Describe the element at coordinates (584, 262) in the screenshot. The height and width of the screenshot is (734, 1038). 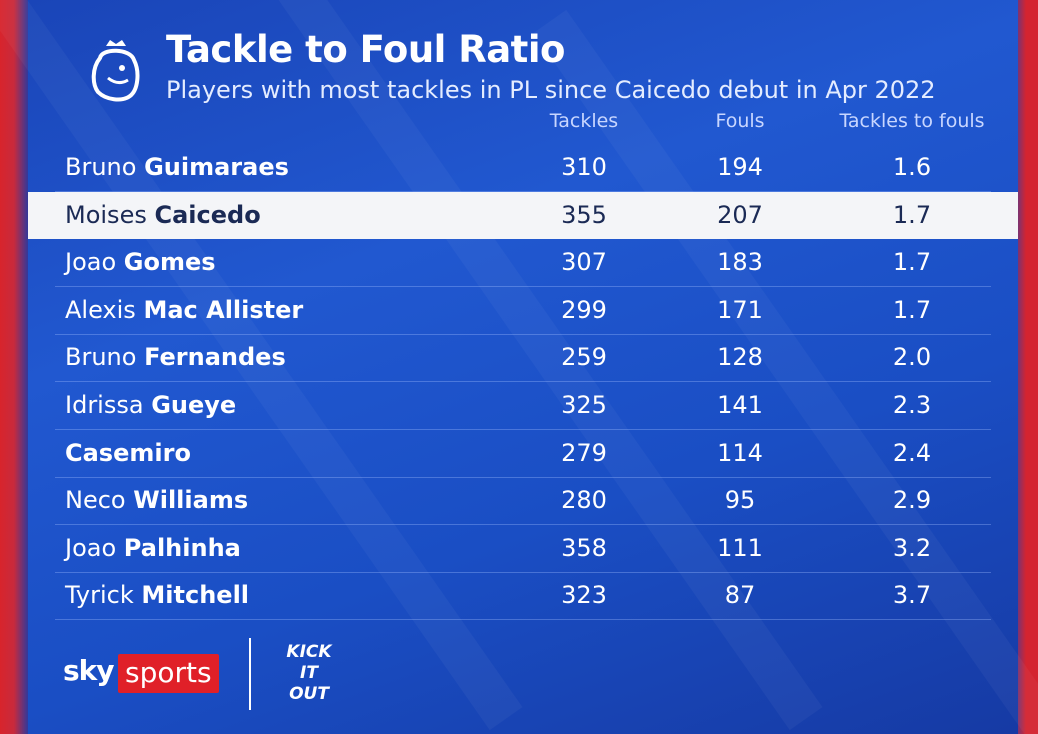
I see `cell: 307` at that location.